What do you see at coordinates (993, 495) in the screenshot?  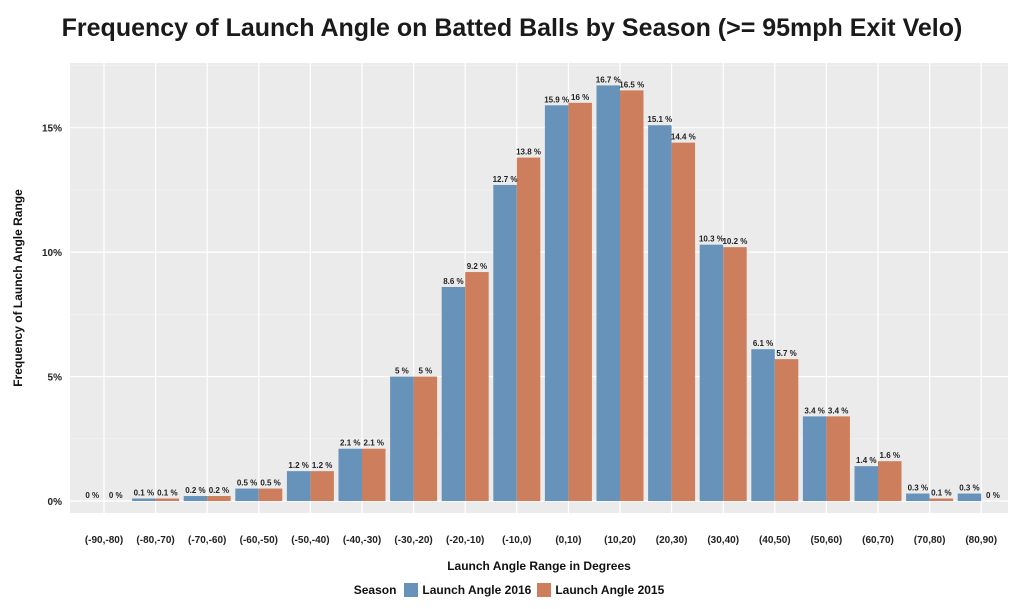 I see `data-label-2015-17: 0 %` at bounding box center [993, 495].